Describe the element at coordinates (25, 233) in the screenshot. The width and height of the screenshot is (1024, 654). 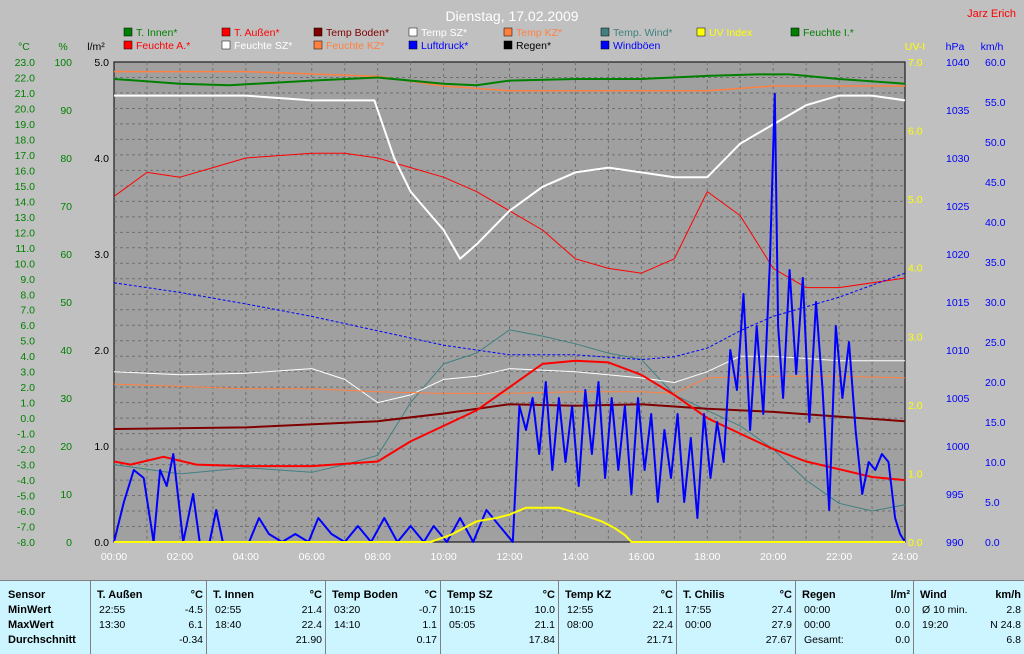
I see `temp-tick-label: 12.0` at that location.